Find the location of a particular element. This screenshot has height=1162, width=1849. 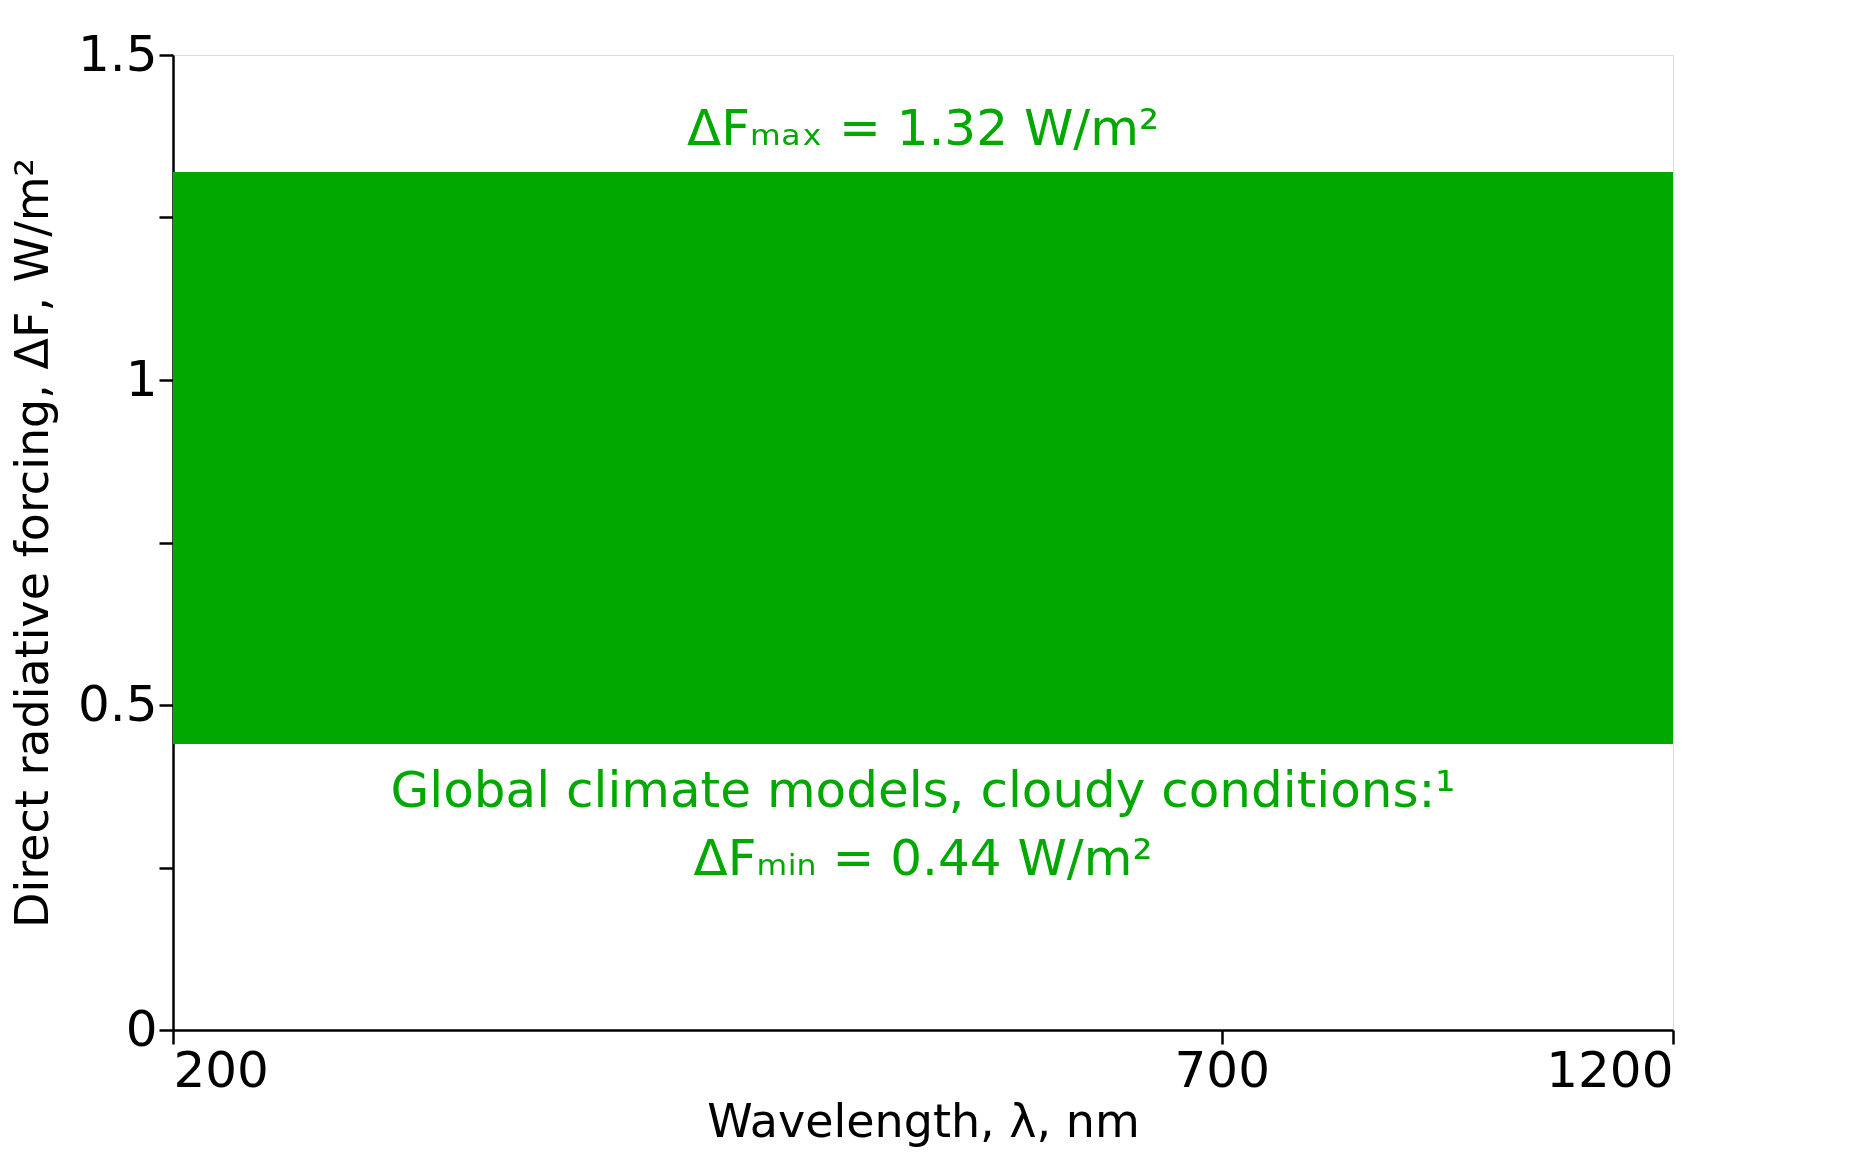

x-tick-label: 1200 is located at coordinates (1610, 1069).